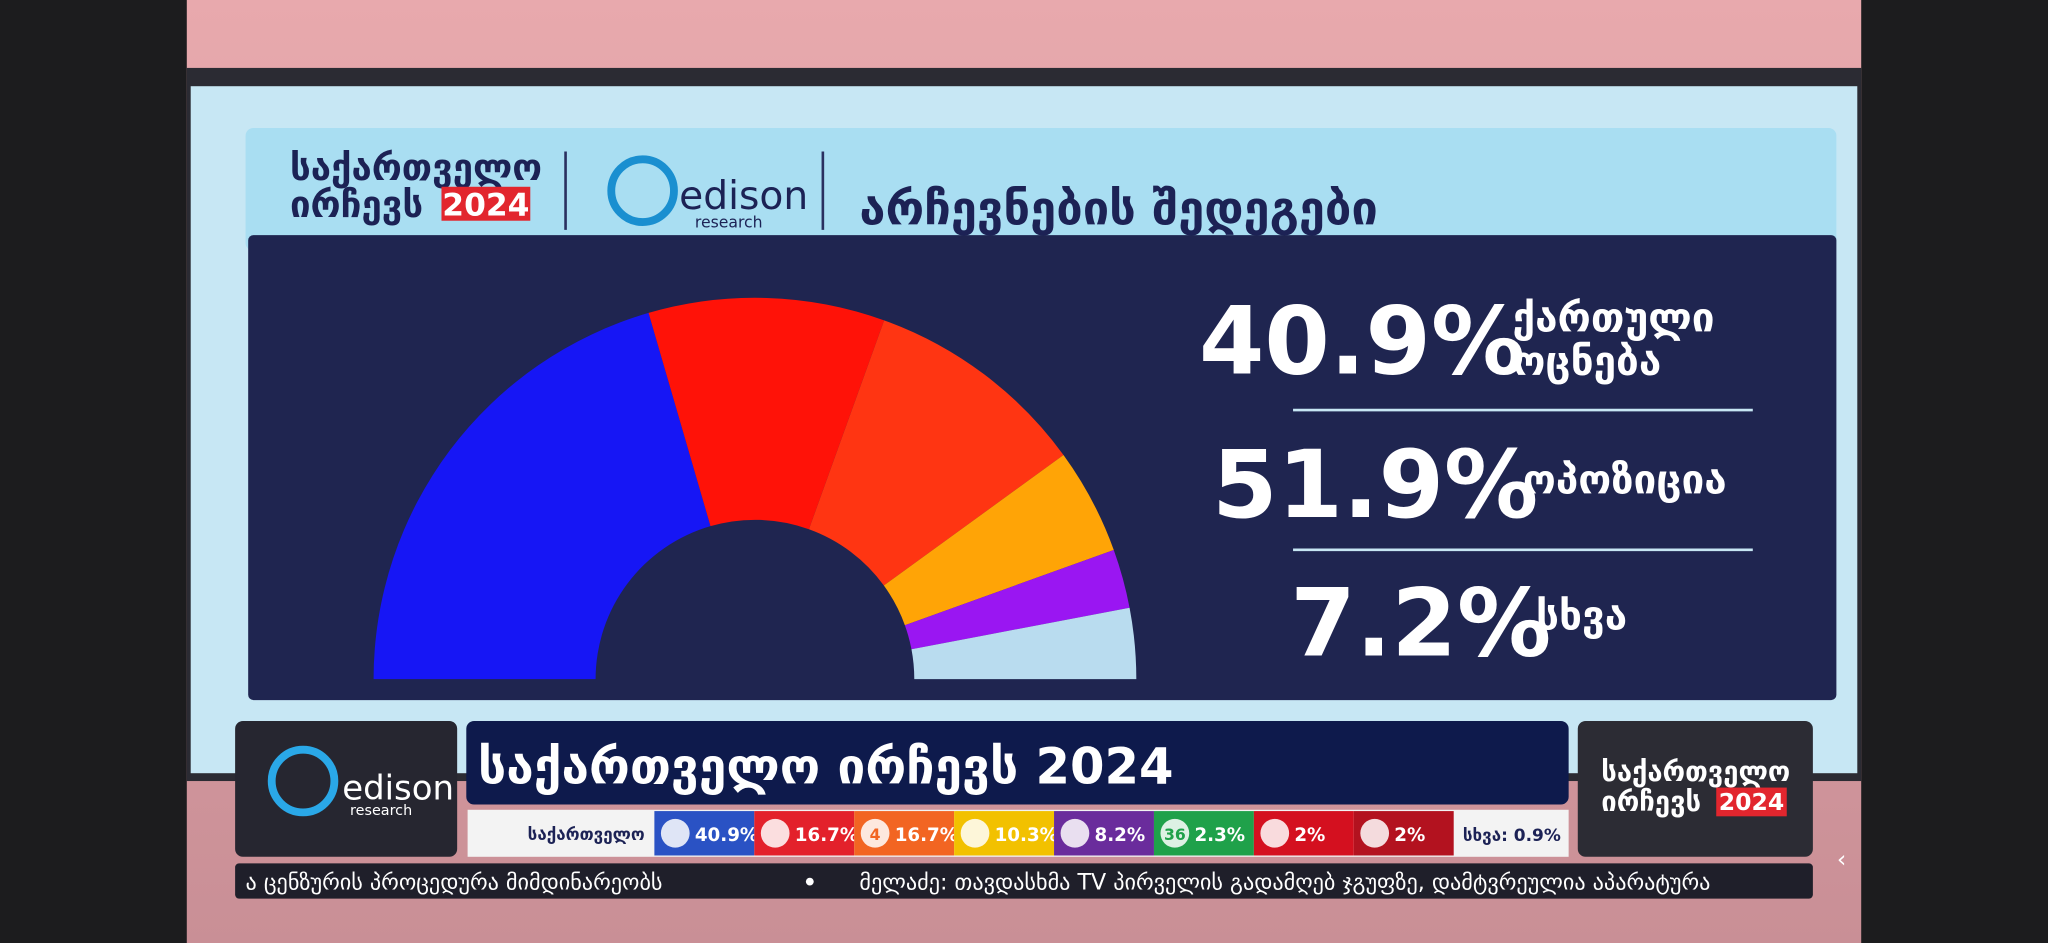 The width and height of the screenshot is (2048, 943). I want to click on ticker-bar, so click(1024, 881).